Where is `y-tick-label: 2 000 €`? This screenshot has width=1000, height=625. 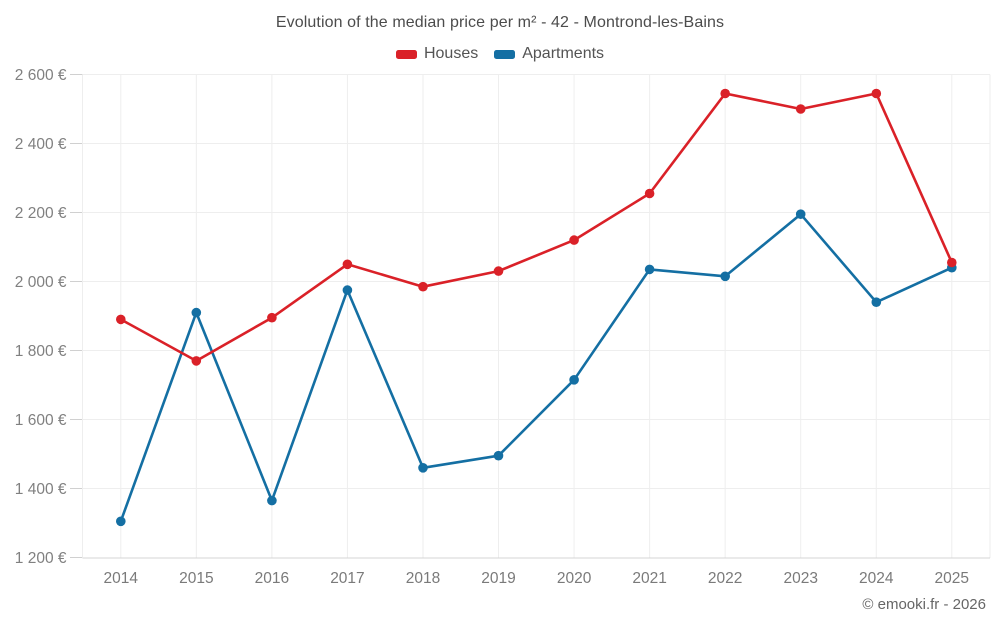 y-tick-label: 2 000 € is located at coordinates (41, 282).